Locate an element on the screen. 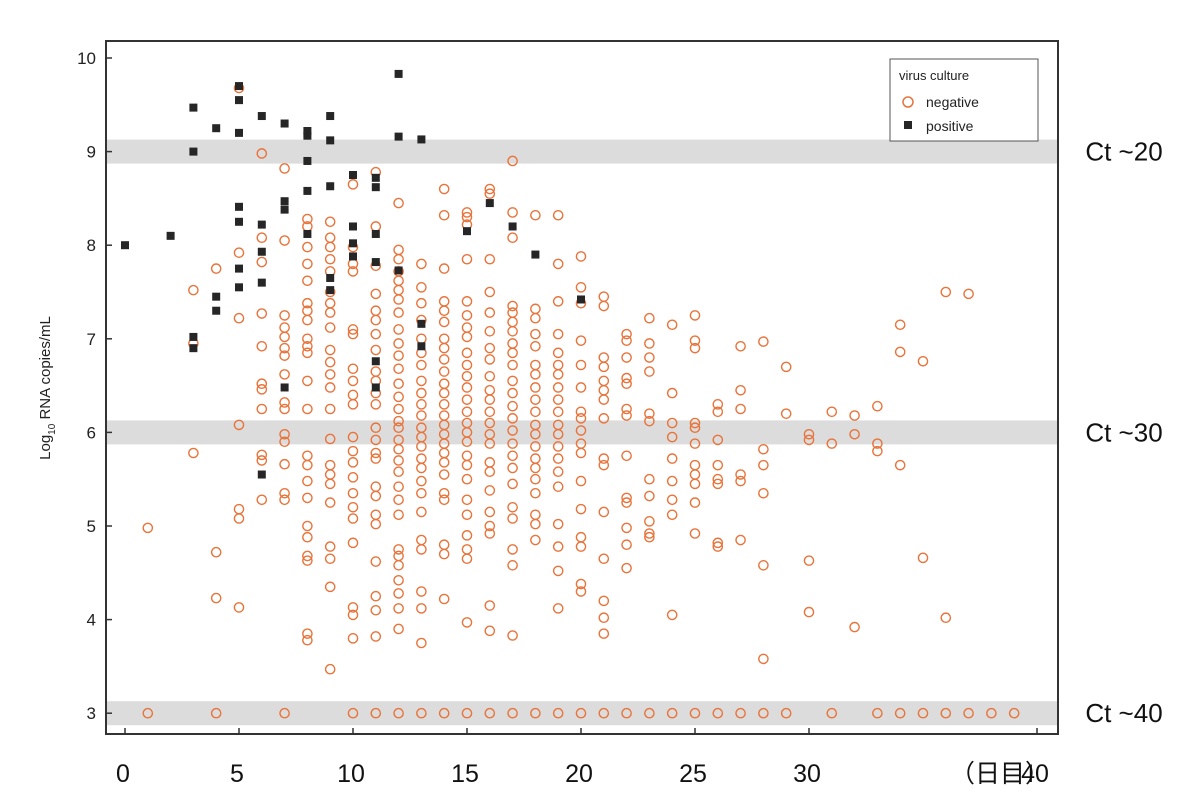 The height and width of the screenshot is (805, 1200). ct-band is located at coordinates (582, 432).